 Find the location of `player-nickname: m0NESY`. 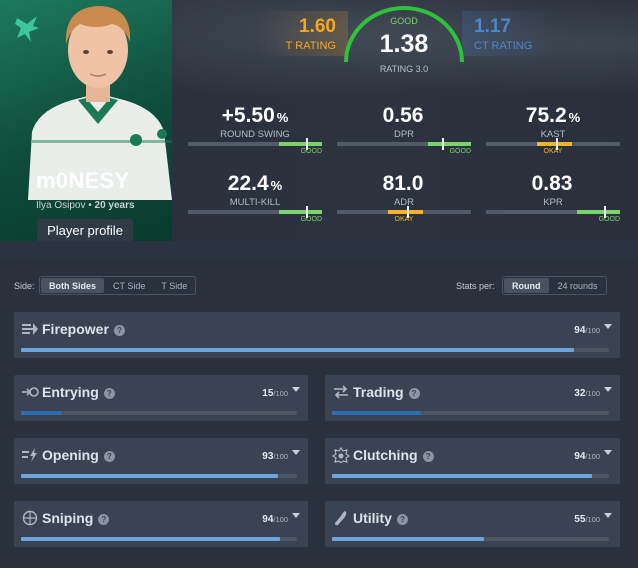

player-nickname: m0NESY is located at coordinates (83, 180).